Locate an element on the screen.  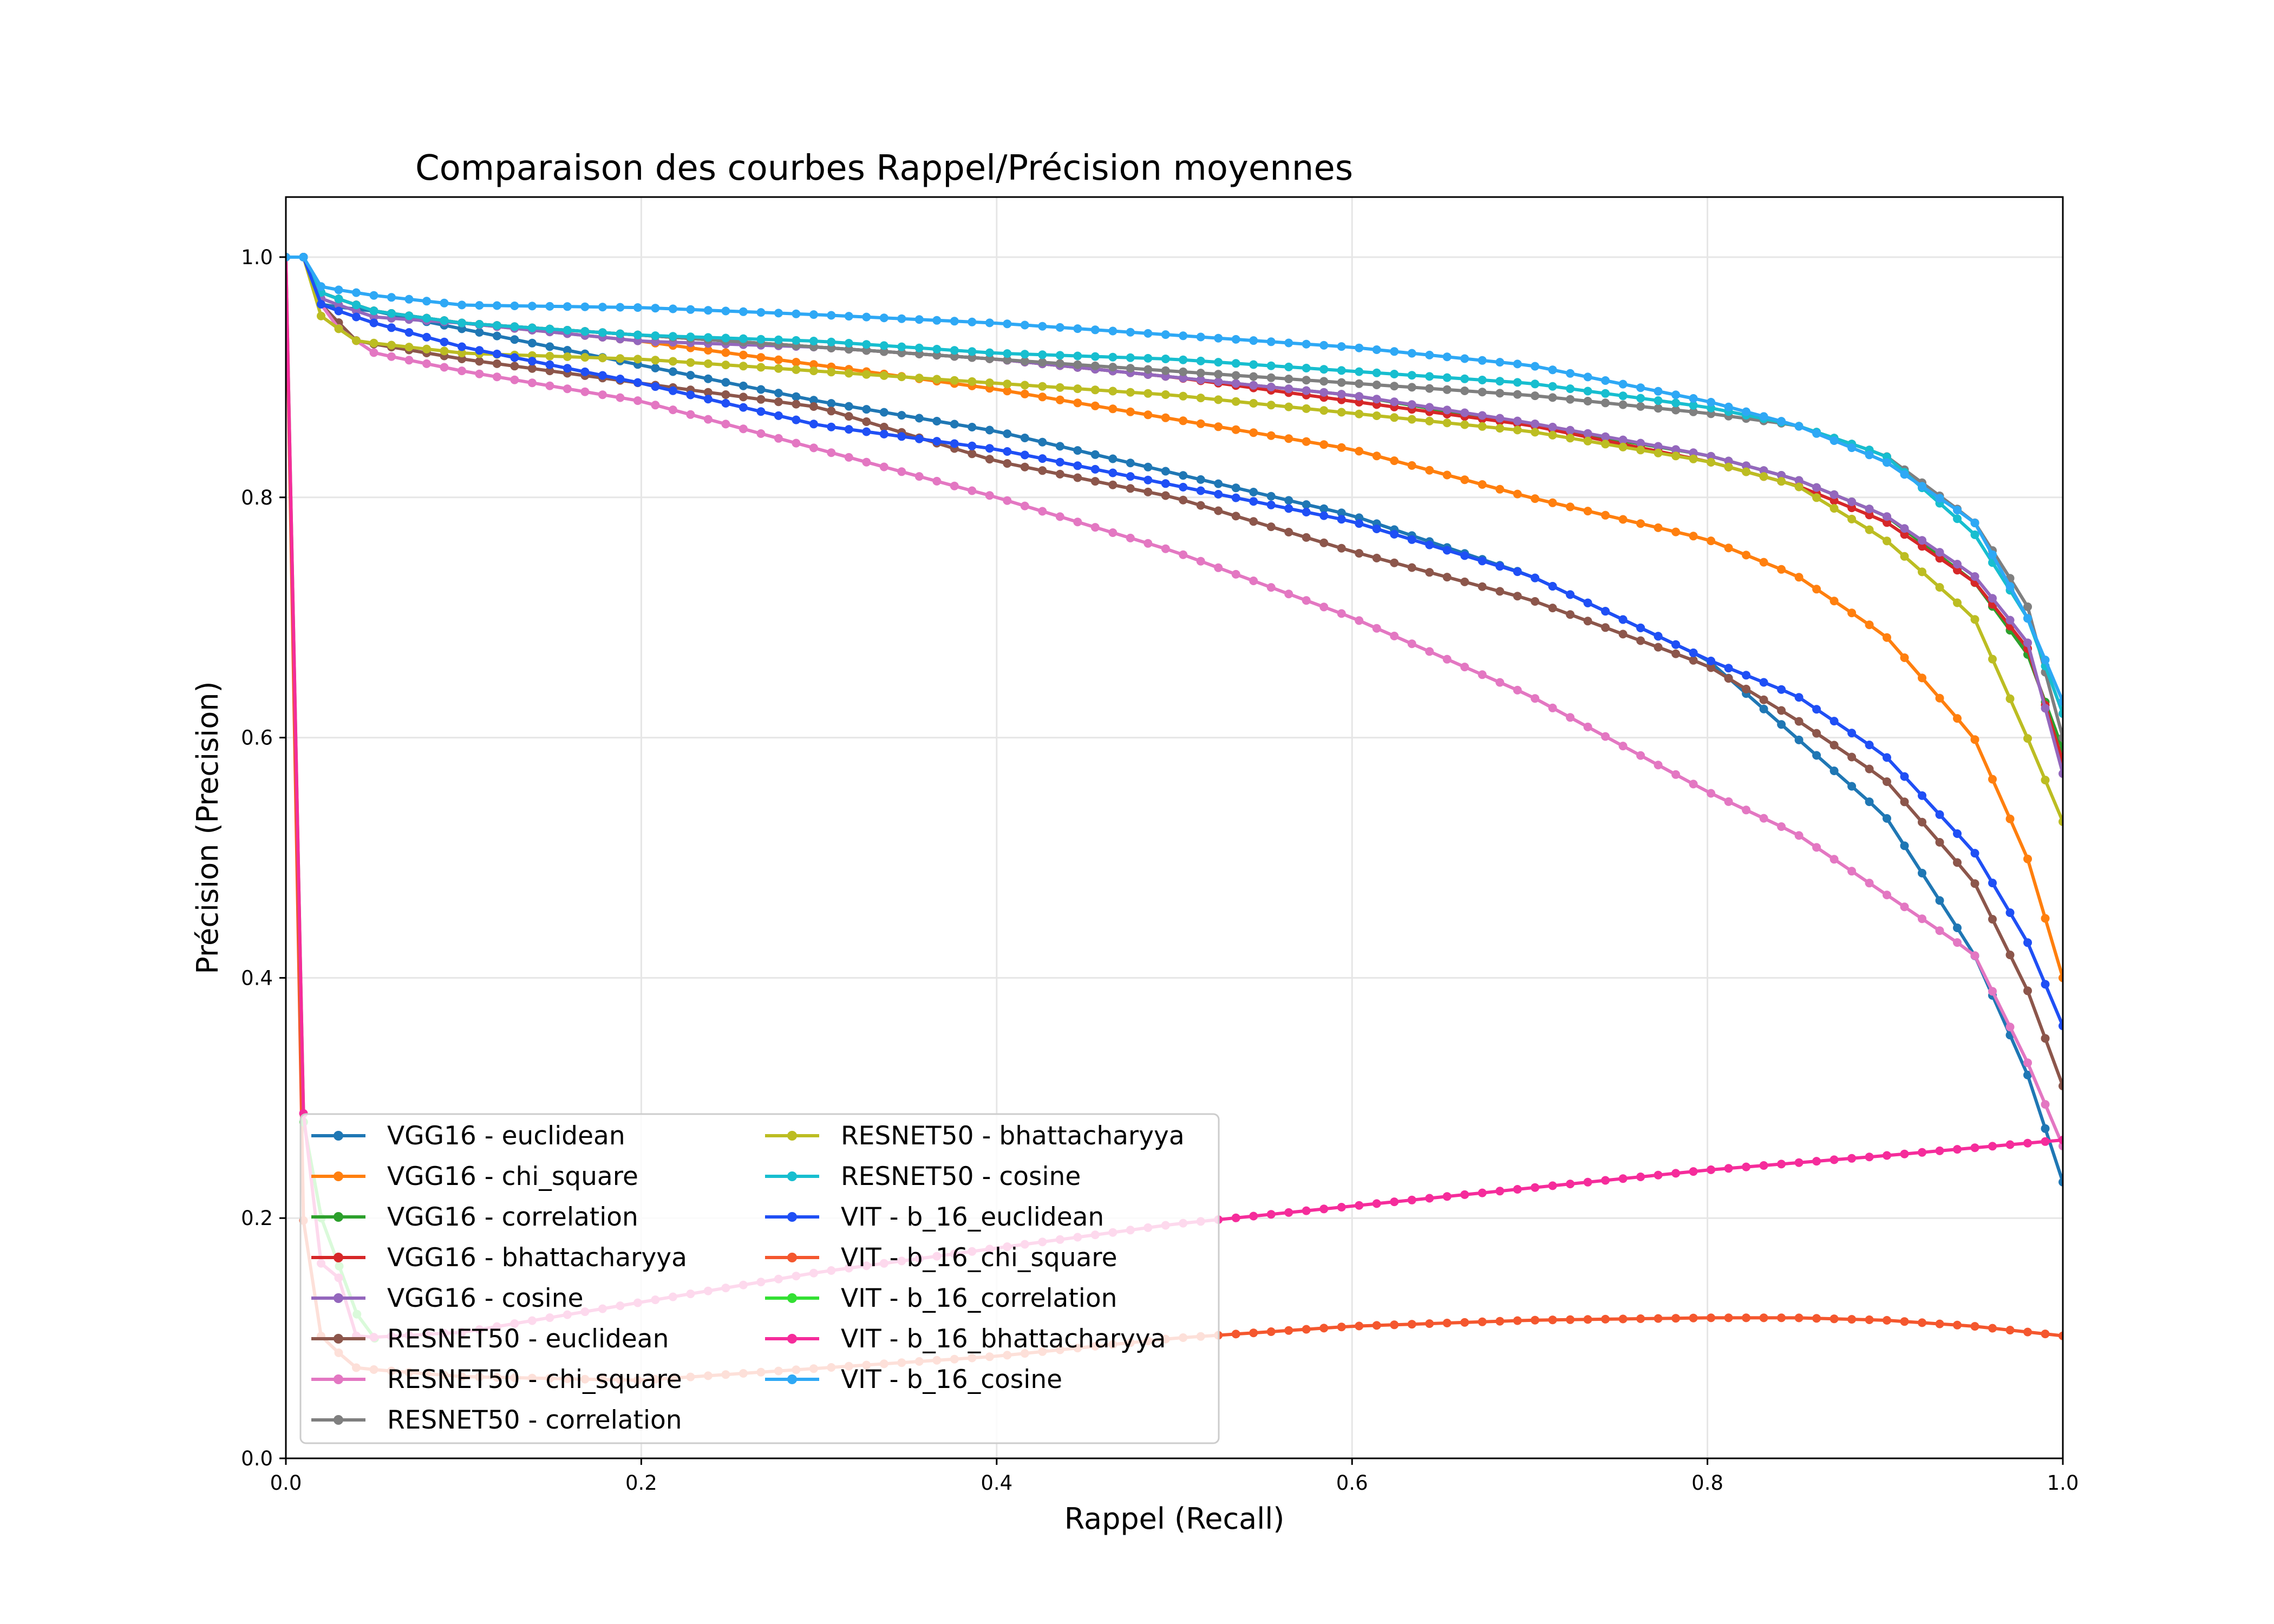
legend-label: RESNET50 - chi_square is located at coordinates (534, 1379).